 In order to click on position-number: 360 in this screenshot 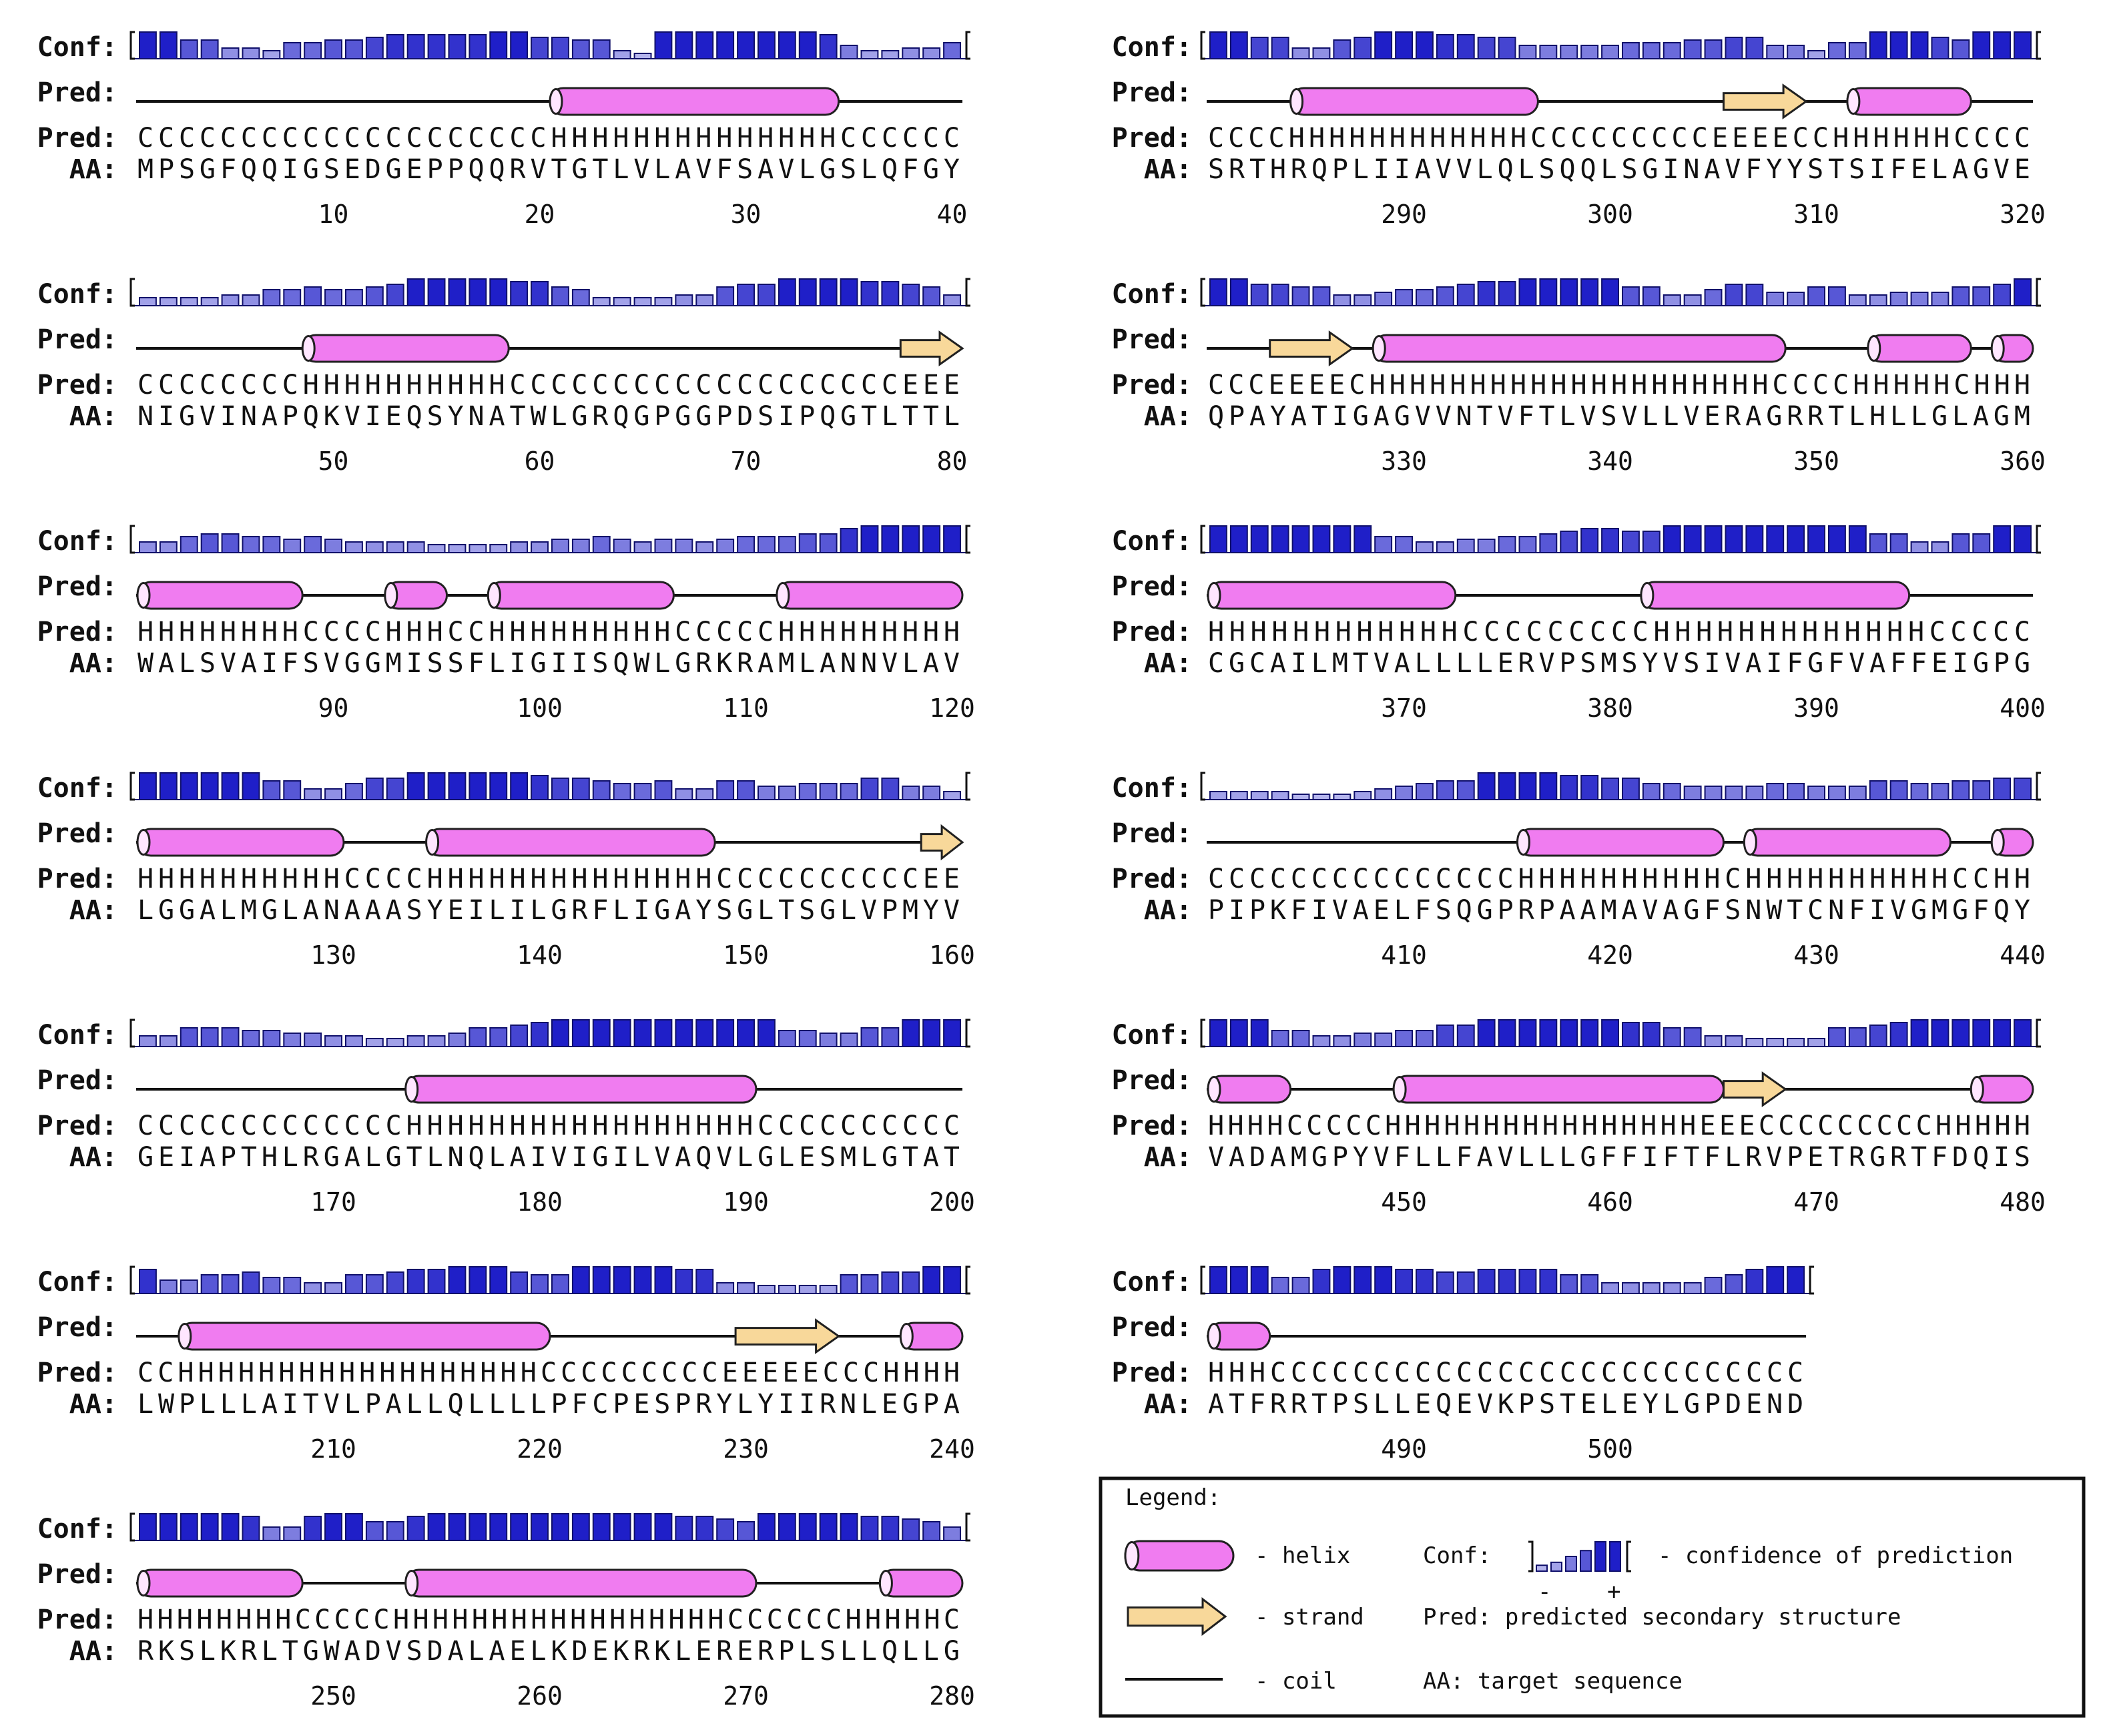, I will do `click(2023, 461)`.